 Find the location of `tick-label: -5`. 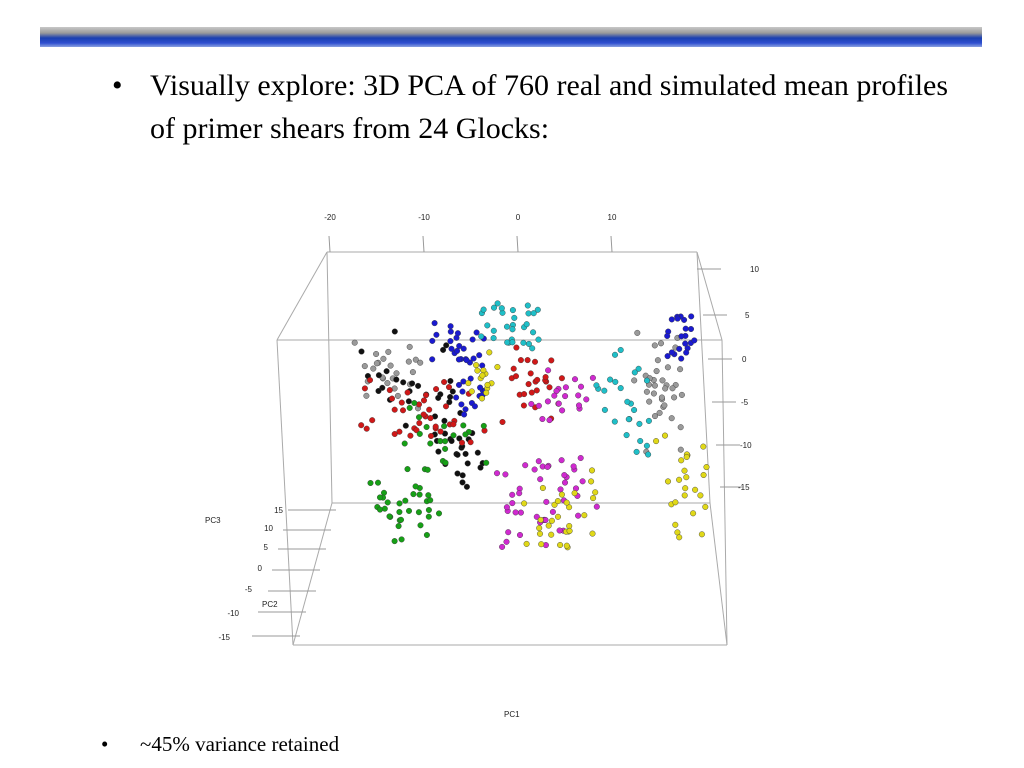

tick-label: -5 is located at coordinates (745, 402).